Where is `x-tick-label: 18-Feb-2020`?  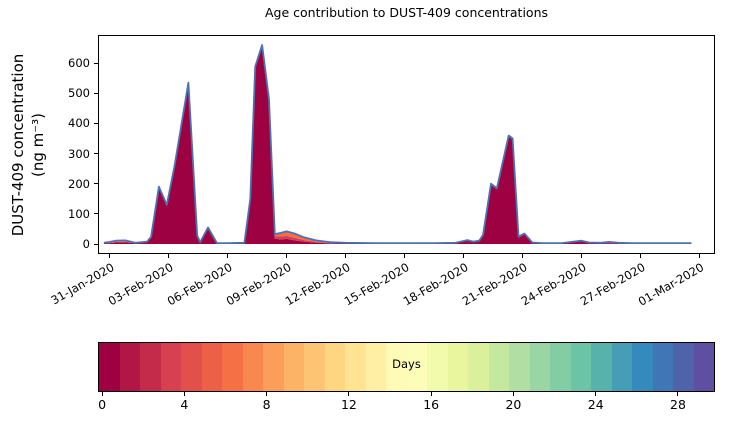 x-tick-label: 18-Feb-2020 is located at coordinates (435, 284).